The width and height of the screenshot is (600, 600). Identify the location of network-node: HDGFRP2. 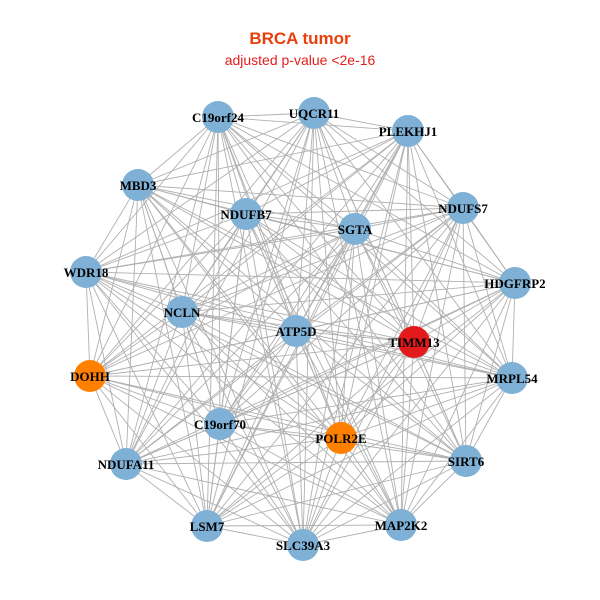
(515, 283).